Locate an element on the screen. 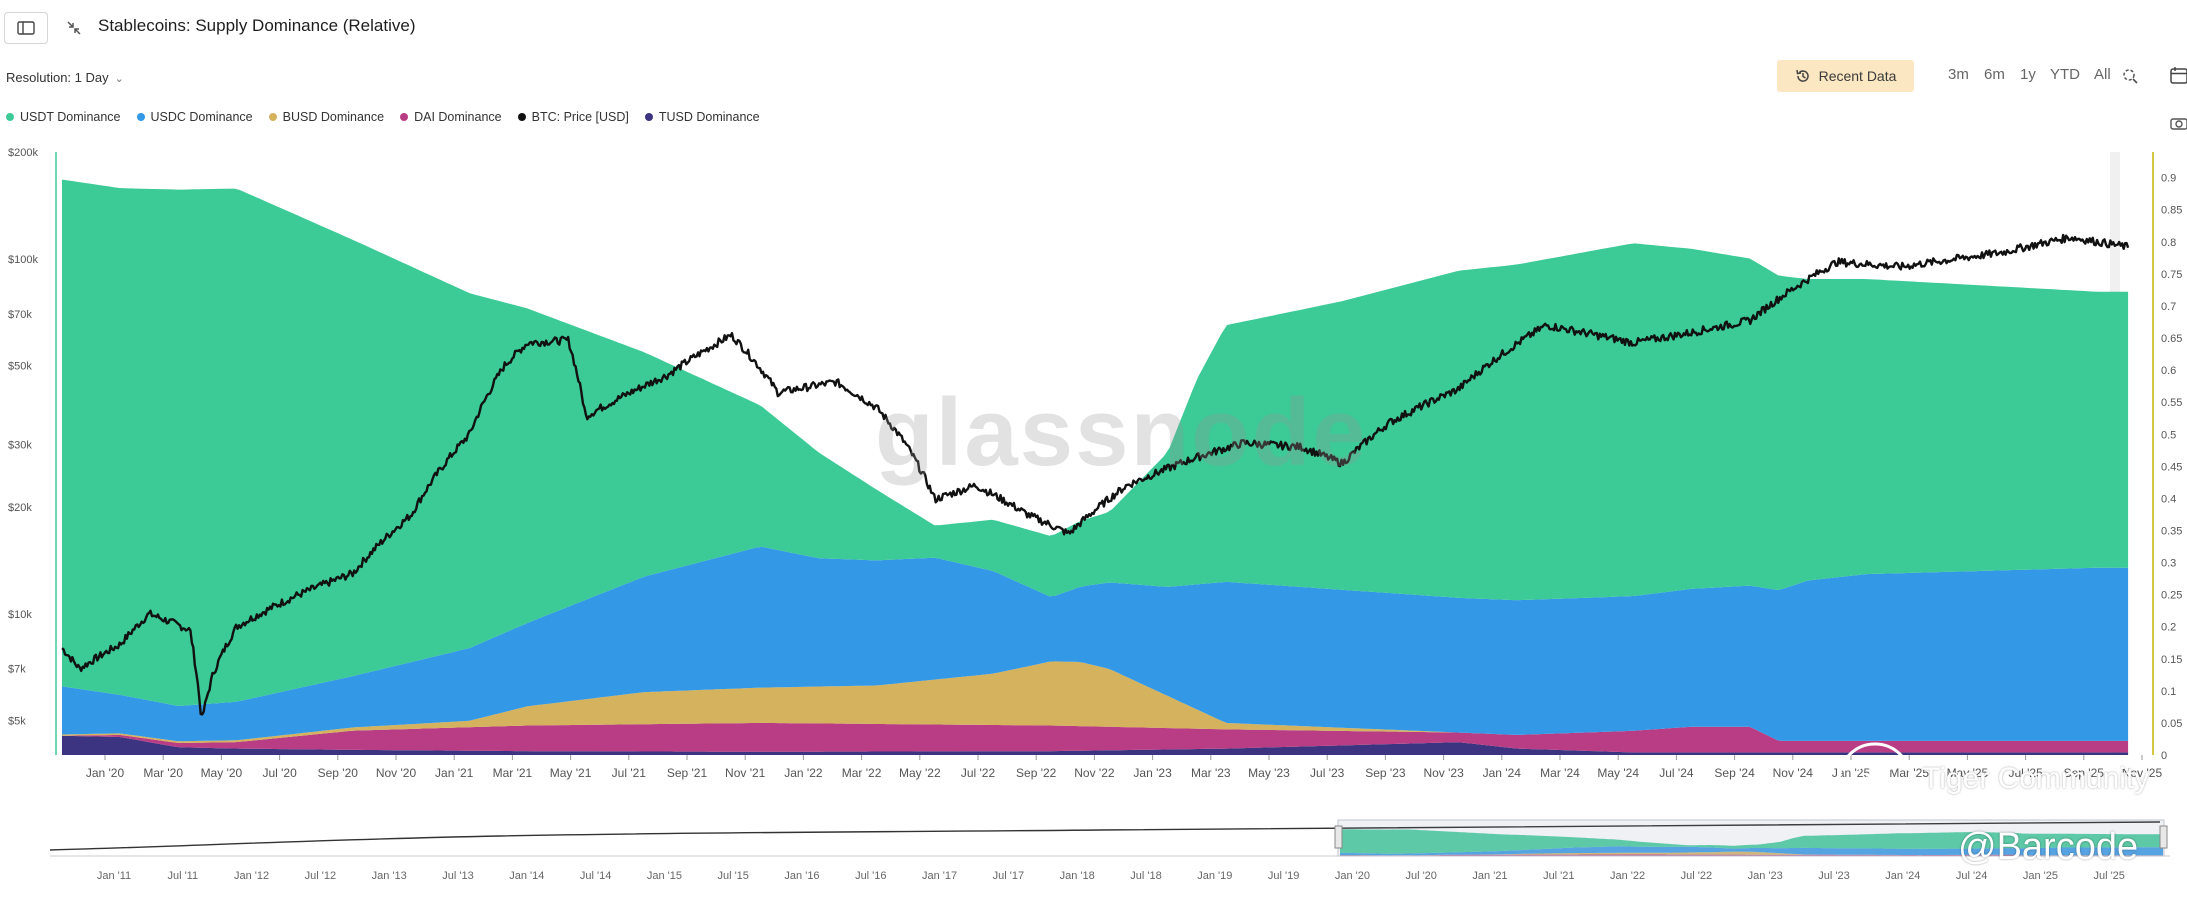 The width and height of the screenshot is (2187, 903). navigator-tick-label: Jul '19 is located at coordinates (1283, 876).